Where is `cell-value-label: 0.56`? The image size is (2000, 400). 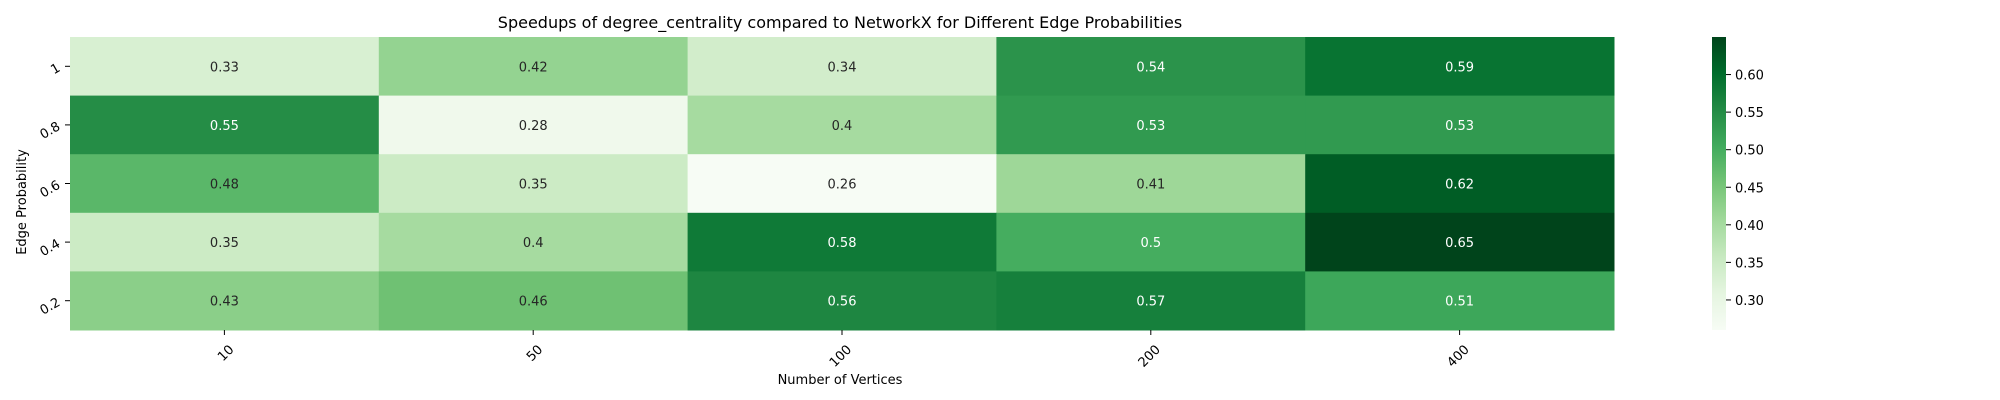 cell-value-label: 0.56 is located at coordinates (842, 302).